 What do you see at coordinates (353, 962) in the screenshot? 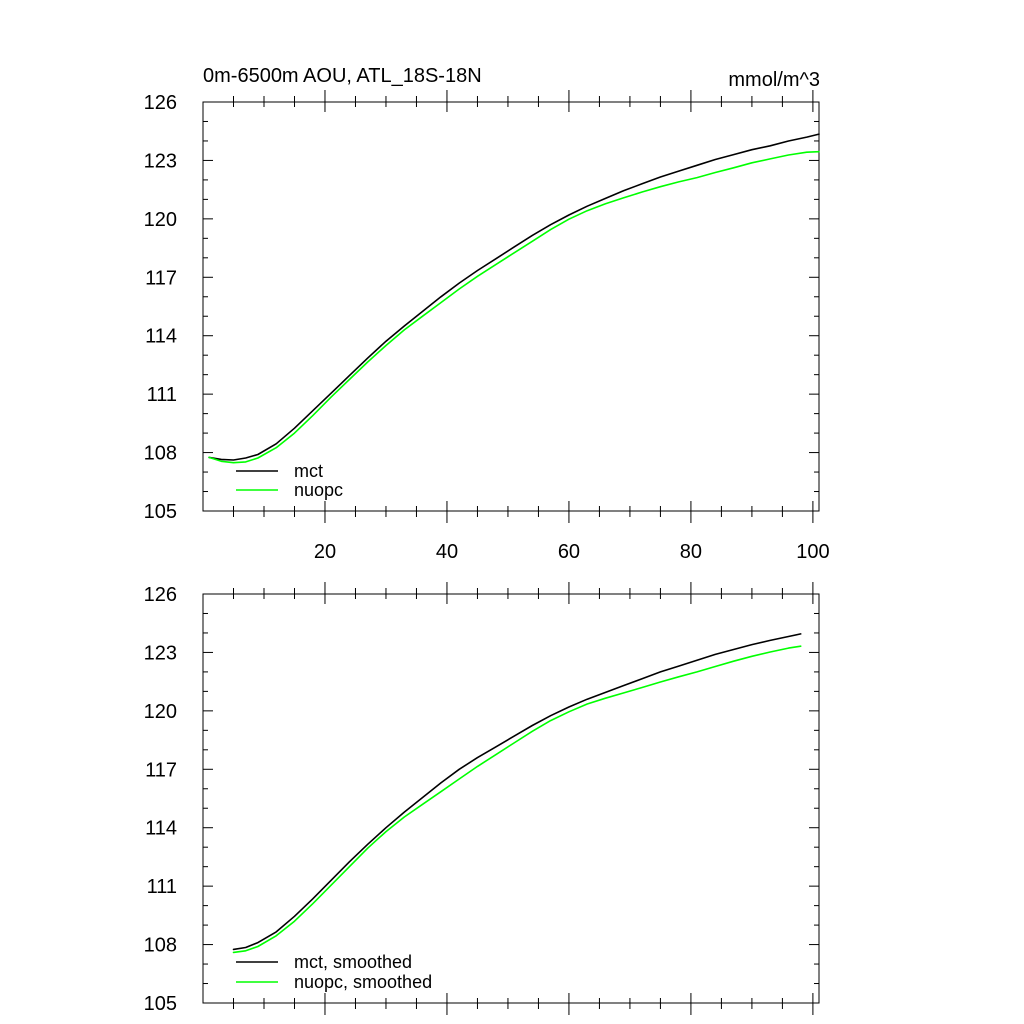
I see `legend-label-mct-smoothed: mct, smoothed` at bounding box center [353, 962].